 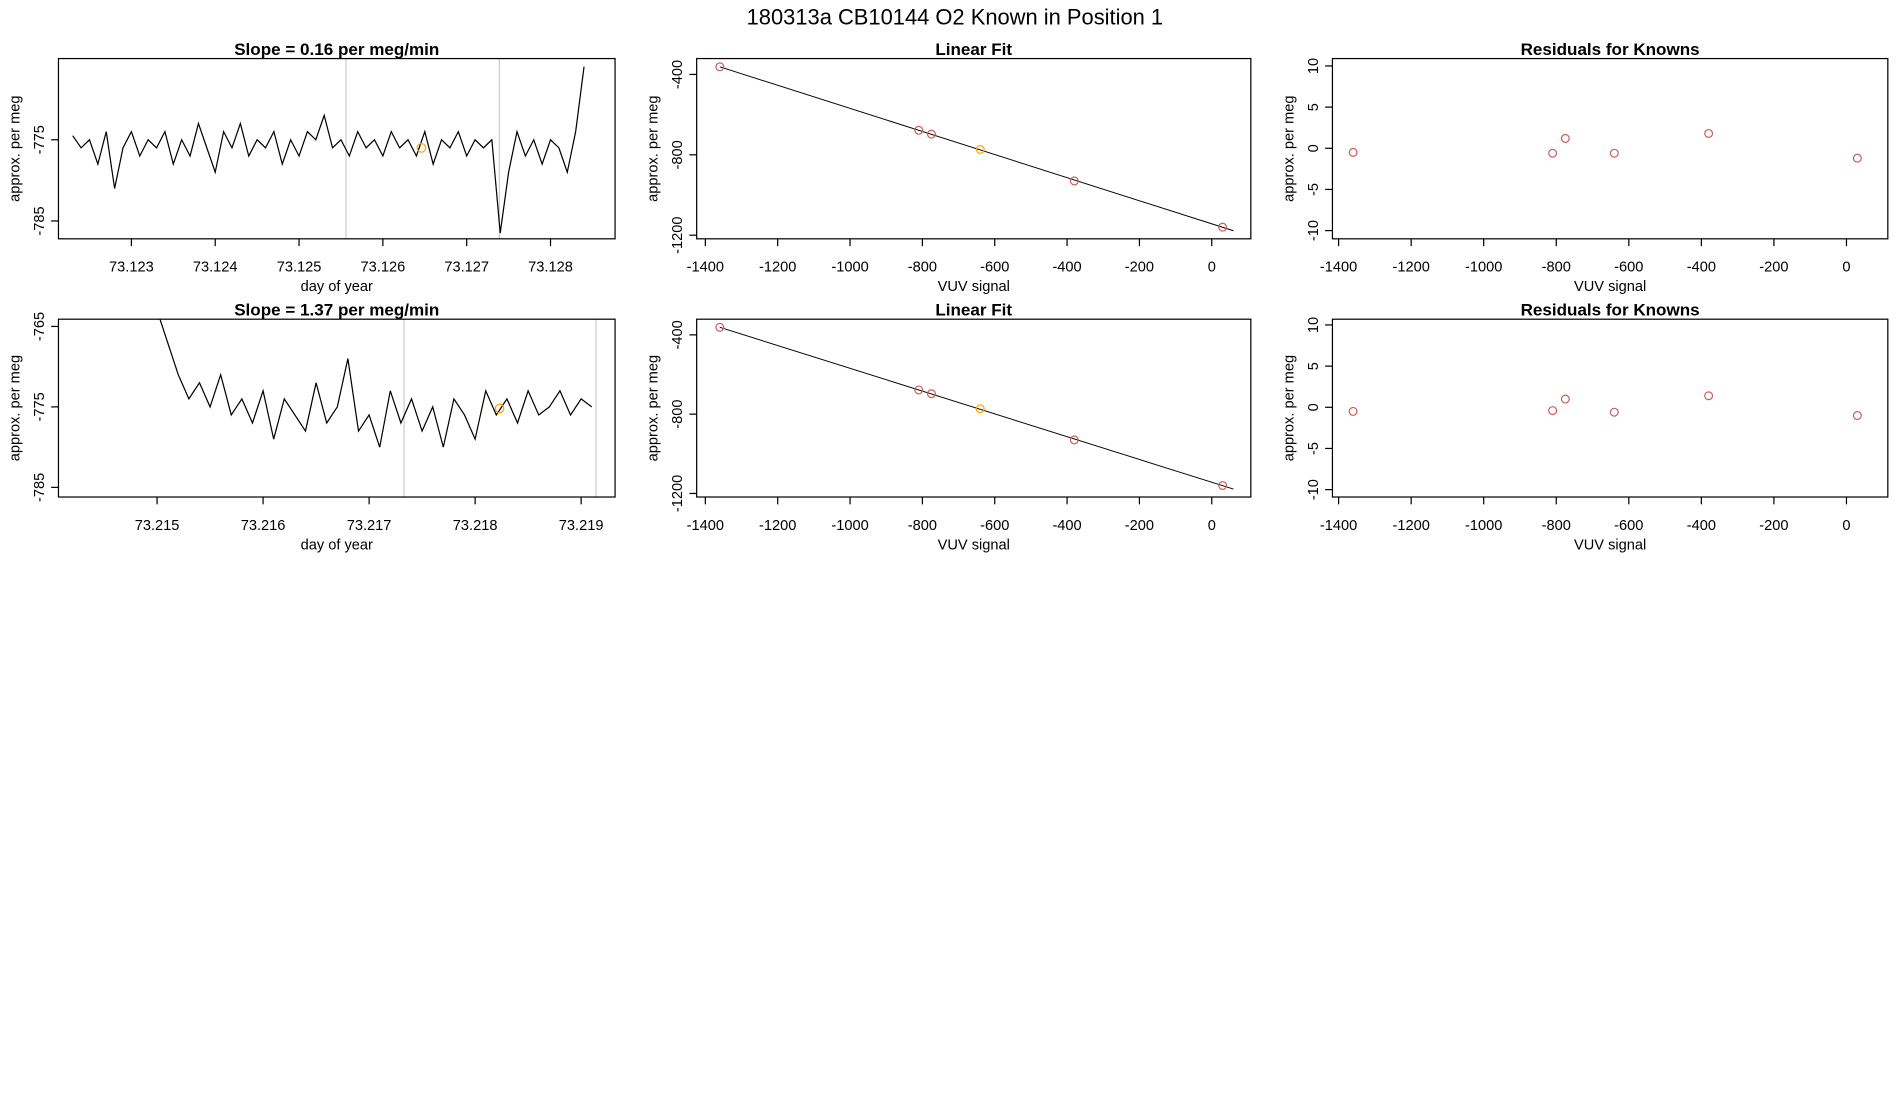 I want to click on x-tick-label: 73.127, so click(x=466, y=268).